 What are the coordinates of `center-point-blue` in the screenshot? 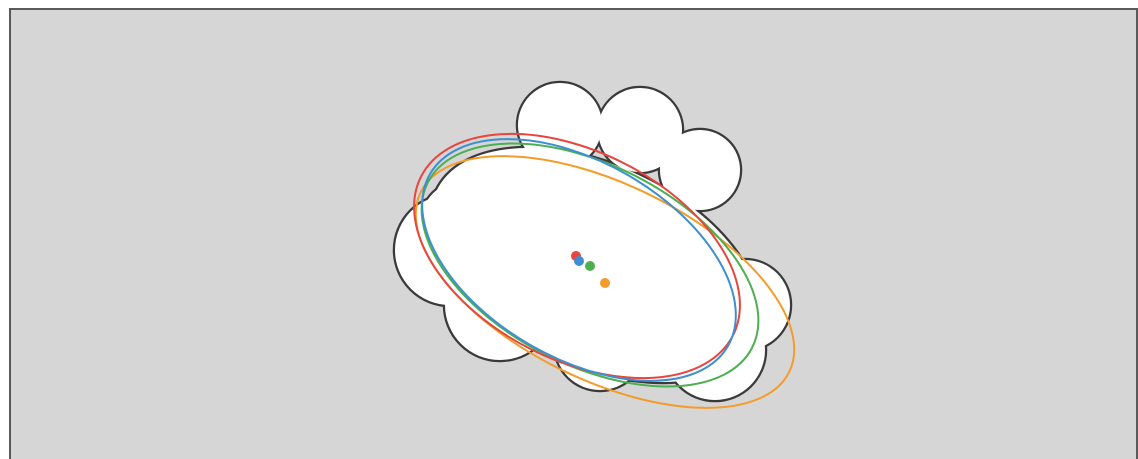 It's located at (579, 261).